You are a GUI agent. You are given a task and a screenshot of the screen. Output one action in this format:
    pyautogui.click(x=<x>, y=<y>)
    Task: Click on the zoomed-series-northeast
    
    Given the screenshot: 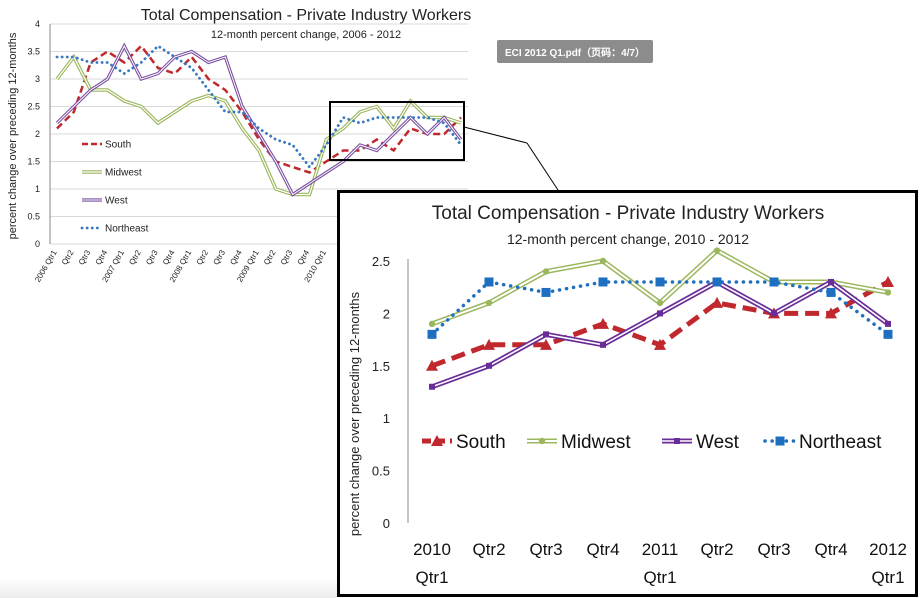 What is the action you would take?
    pyautogui.click(x=660, y=308)
    